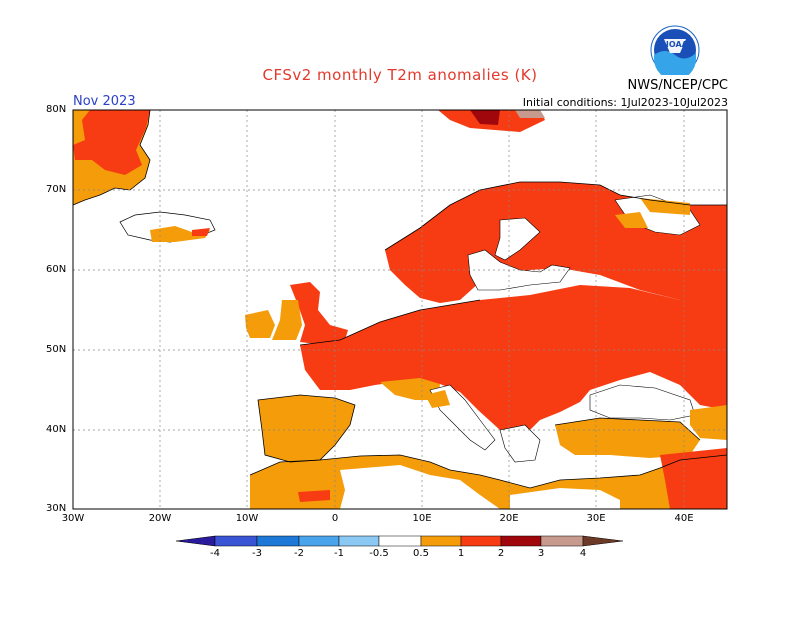 This screenshot has width=800, height=618. Describe the element at coordinates (583, 553) in the screenshot. I see `colorbar-label: 4` at that location.